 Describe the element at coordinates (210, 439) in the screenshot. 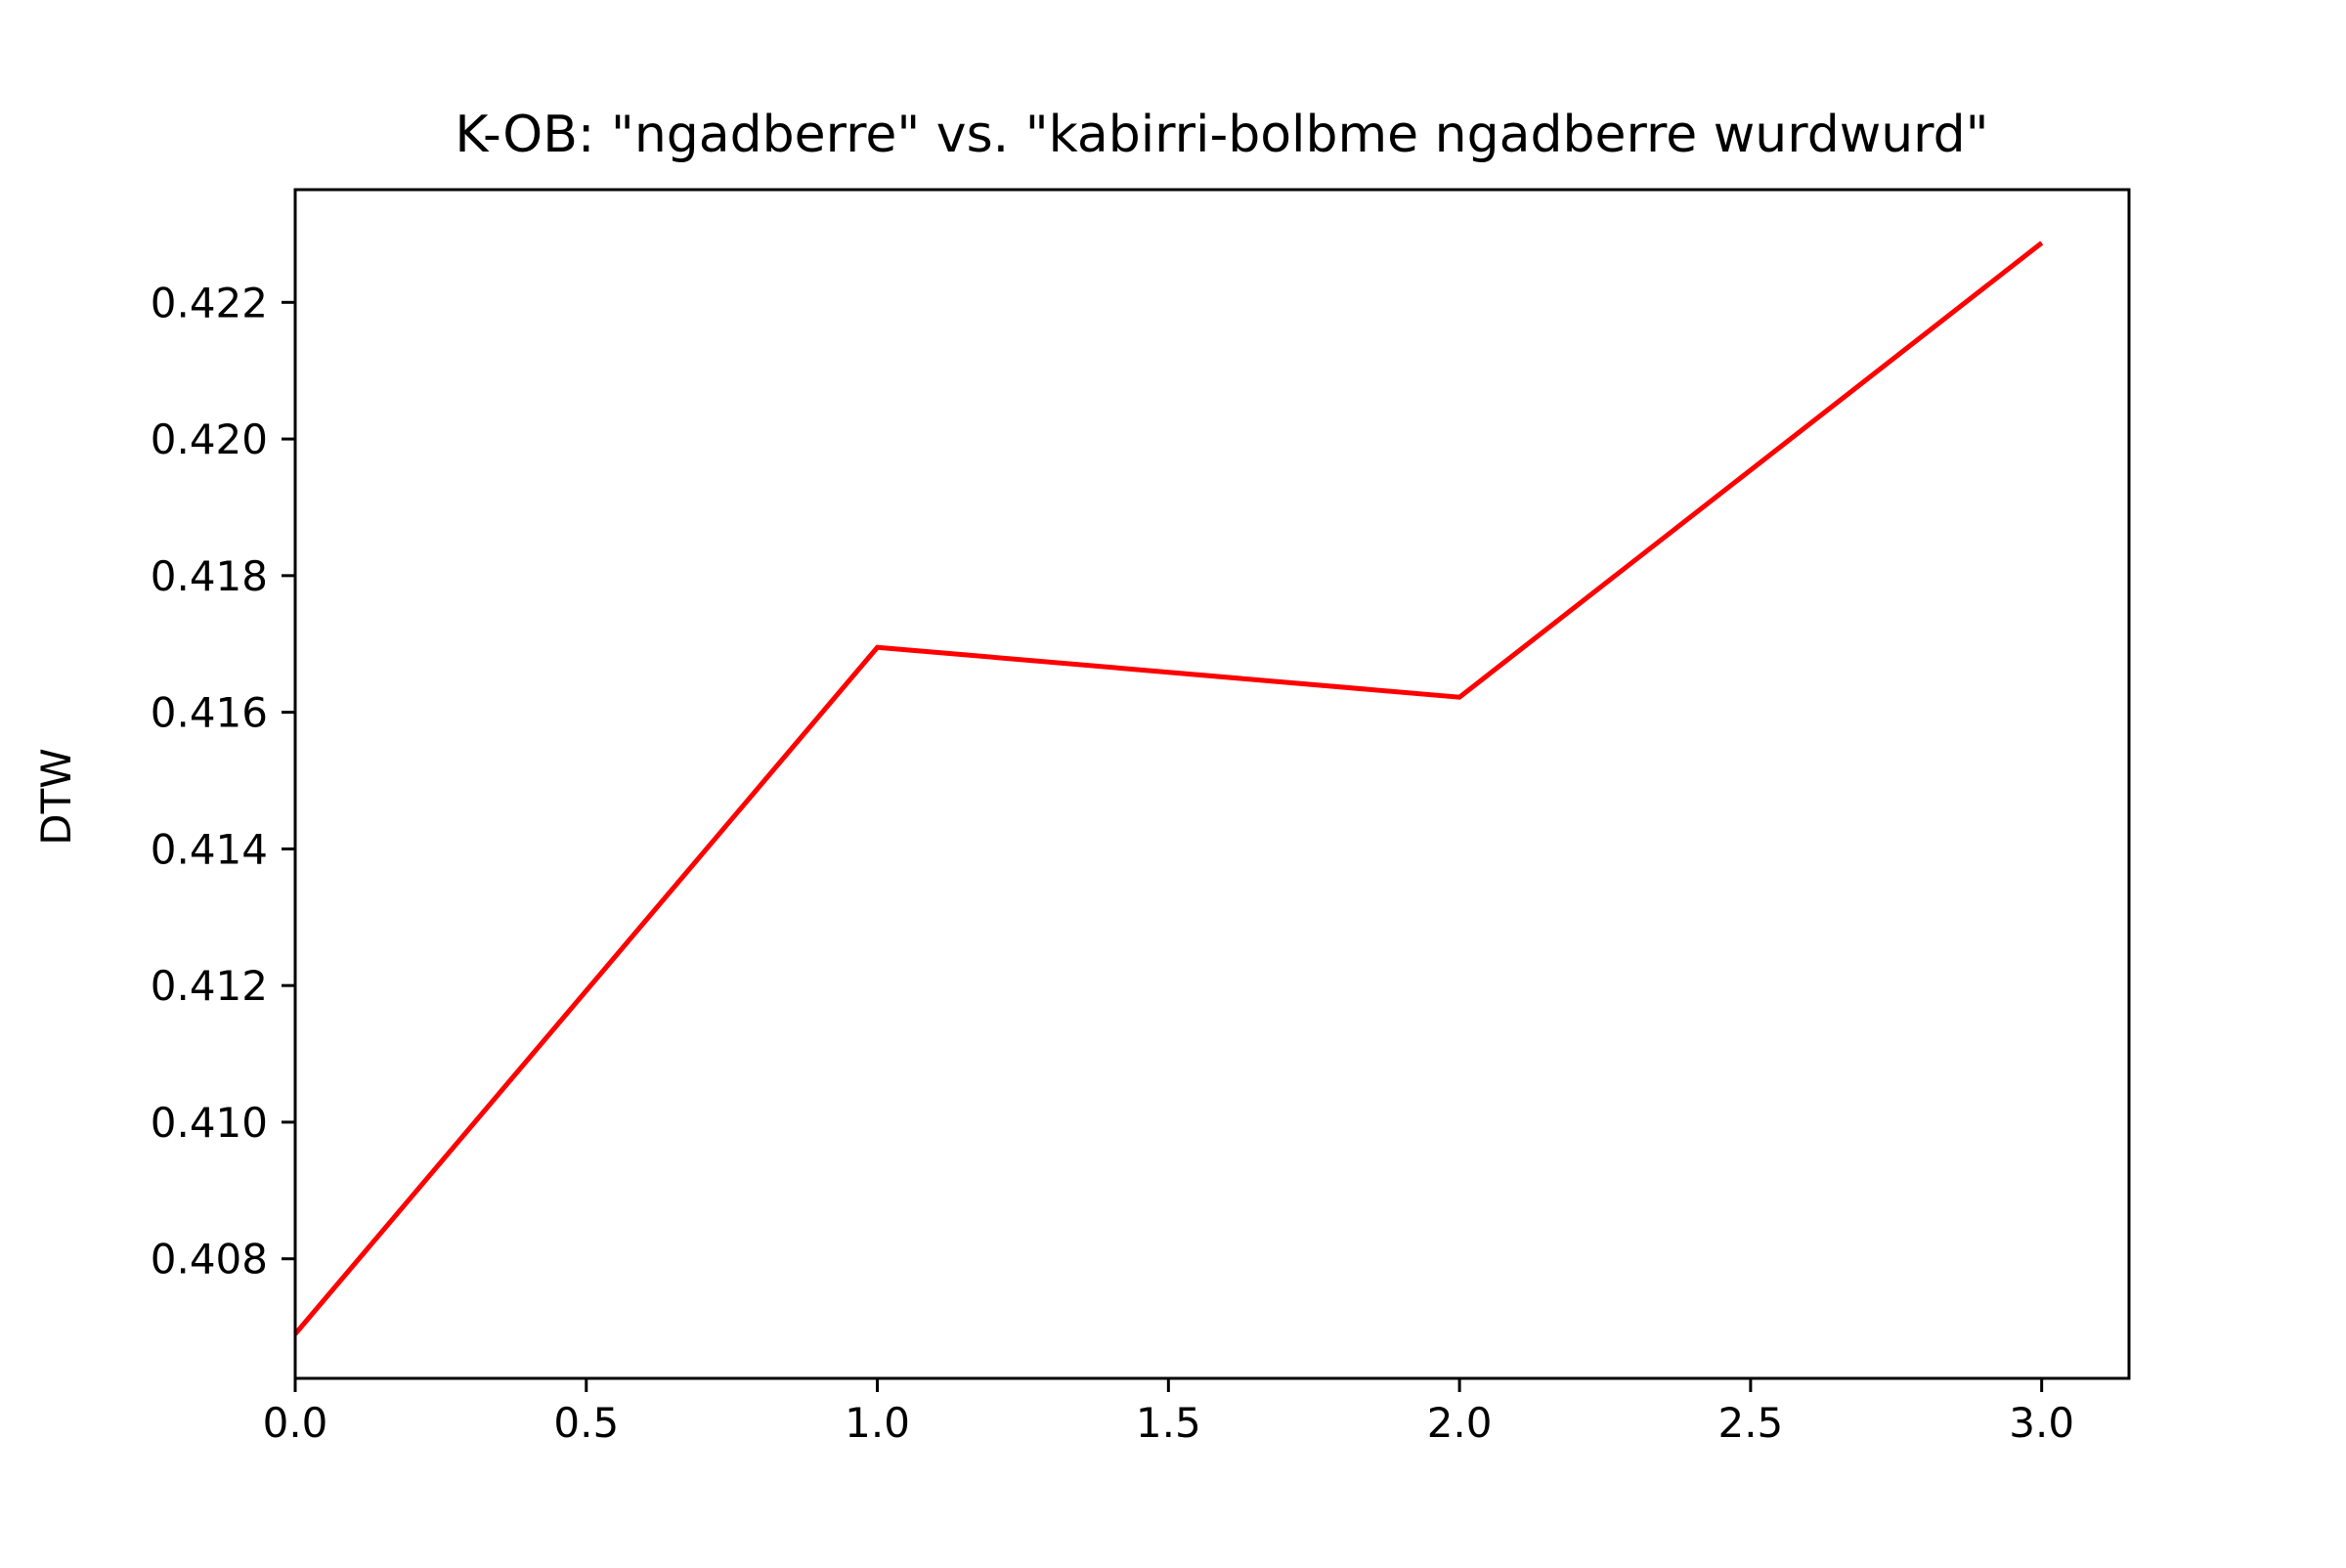

I see `y-tick-label: 0.420` at that location.